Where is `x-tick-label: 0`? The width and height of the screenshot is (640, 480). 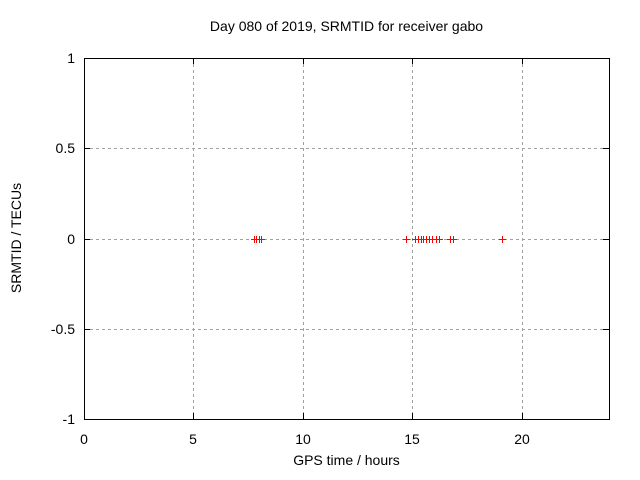
x-tick-label: 0 is located at coordinates (84, 439).